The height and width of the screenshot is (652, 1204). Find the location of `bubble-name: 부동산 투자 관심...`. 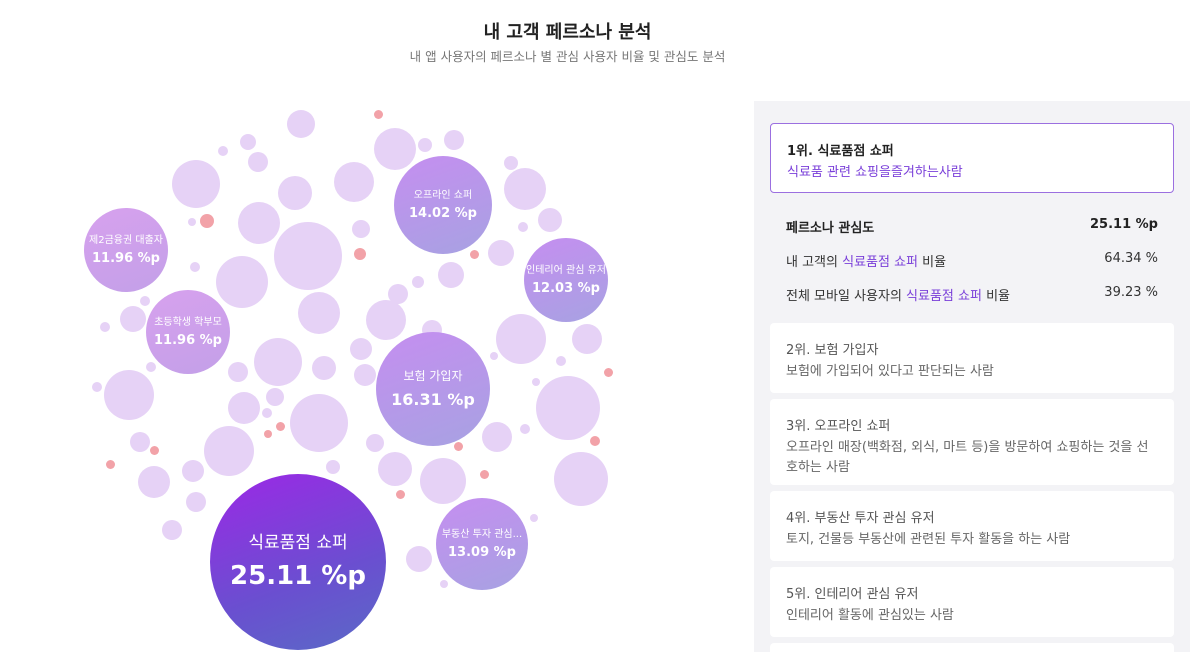

bubble-name: 부동산 투자 관심... is located at coordinates (482, 534).